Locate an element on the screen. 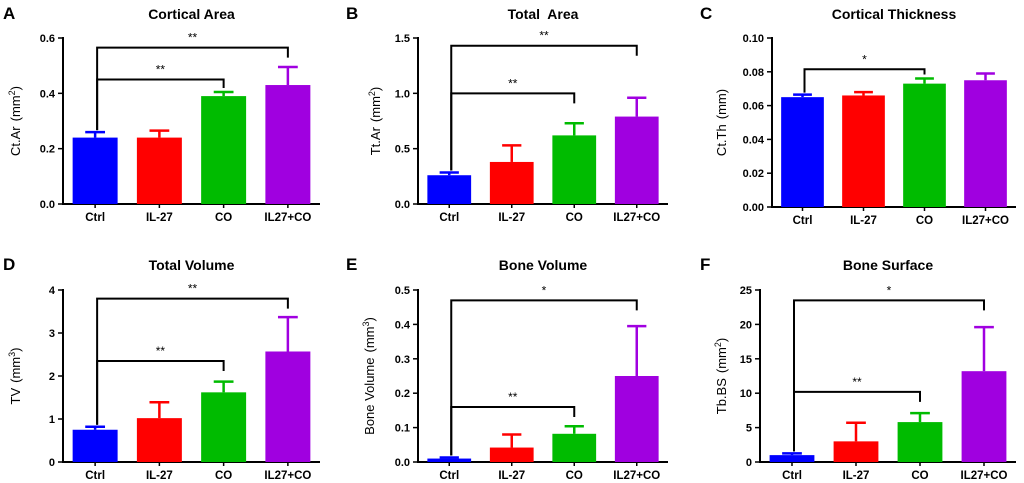 This screenshot has height=483, width=1024. y-tick-label: 1 is located at coordinates (52, 420).